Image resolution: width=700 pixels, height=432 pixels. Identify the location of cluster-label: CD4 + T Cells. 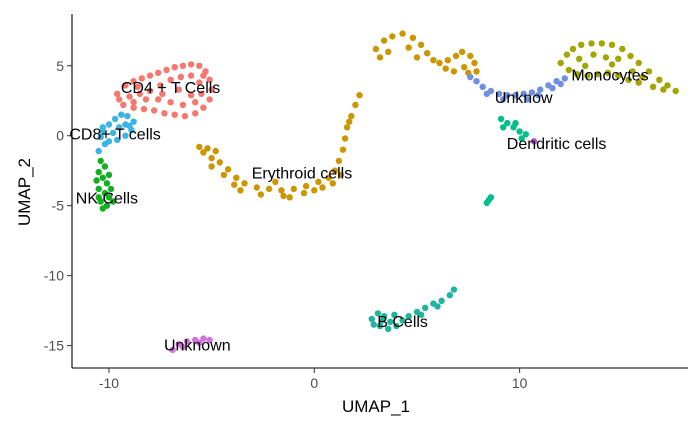
(170, 88).